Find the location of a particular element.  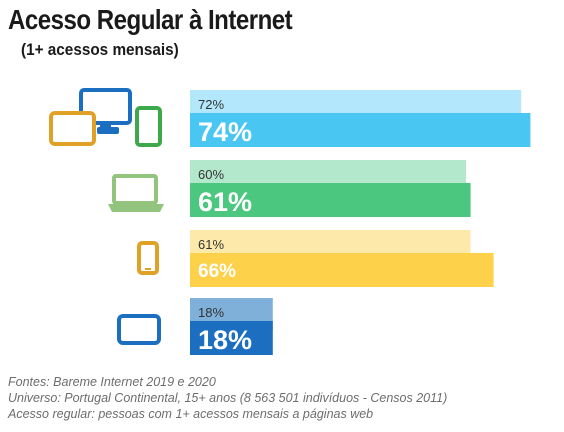

label-2020-tablet: 18% is located at coordinates (225, 340).